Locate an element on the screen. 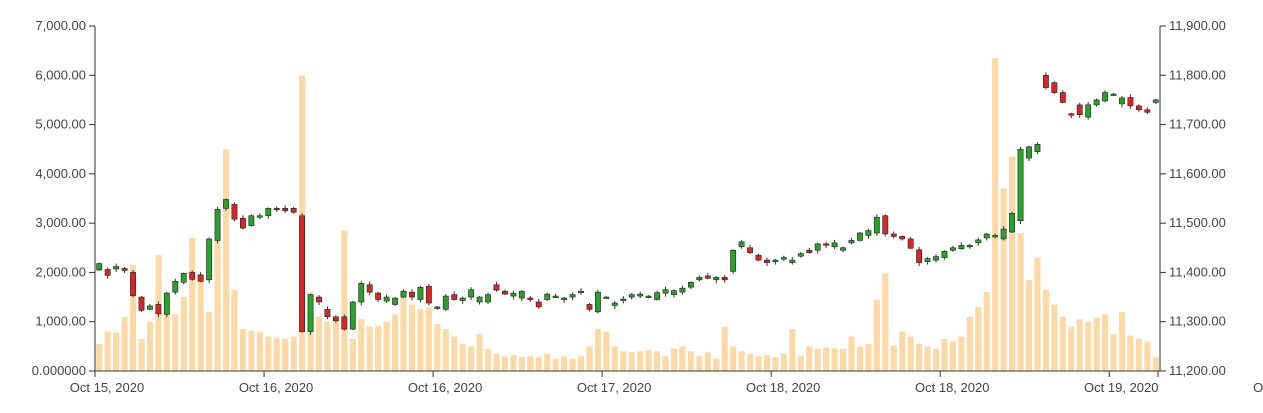  right-axis-tick-label: 11,300.00 is located at coordinates (1197, 321).